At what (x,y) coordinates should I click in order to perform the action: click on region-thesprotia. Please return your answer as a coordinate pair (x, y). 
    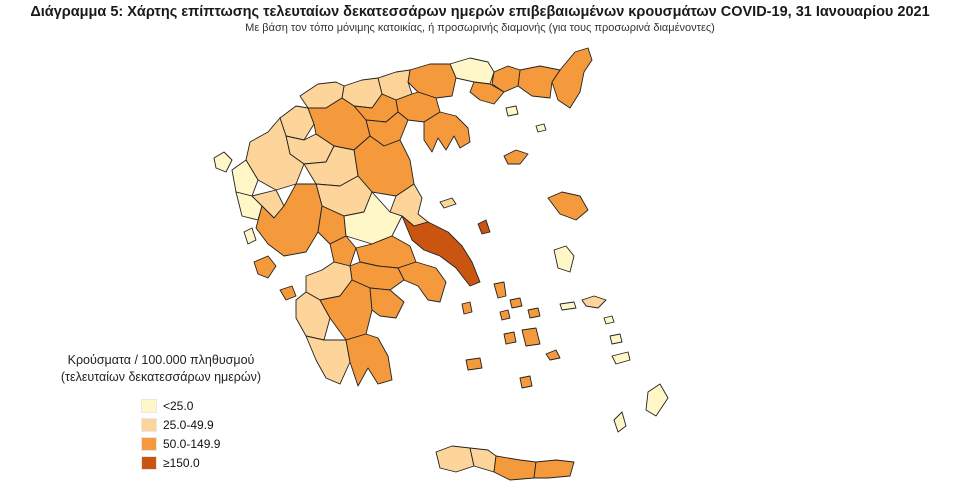
    Looking at the image, I should click on (245, 178).